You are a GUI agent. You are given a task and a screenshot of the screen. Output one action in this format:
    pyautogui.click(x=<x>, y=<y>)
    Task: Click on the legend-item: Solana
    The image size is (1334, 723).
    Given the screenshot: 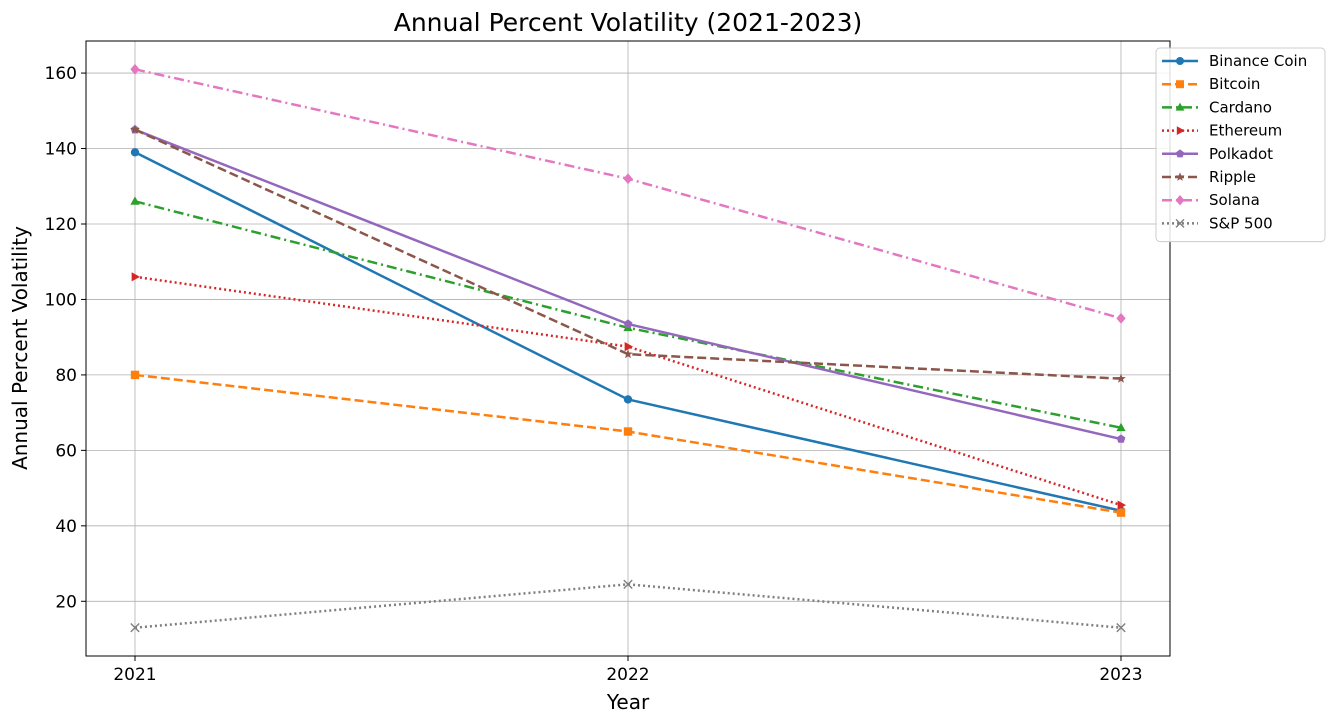 What is the action you would take?
    pyautogui.click(x=1211, y=200)
    